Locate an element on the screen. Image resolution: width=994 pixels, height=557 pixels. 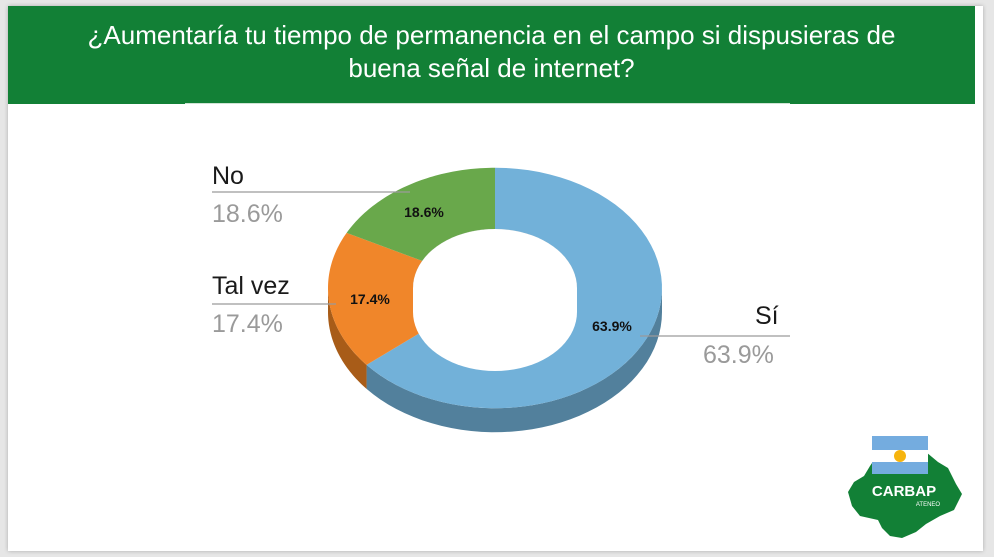
data-label-si: 63.9% is located at coordinates (612, 326).